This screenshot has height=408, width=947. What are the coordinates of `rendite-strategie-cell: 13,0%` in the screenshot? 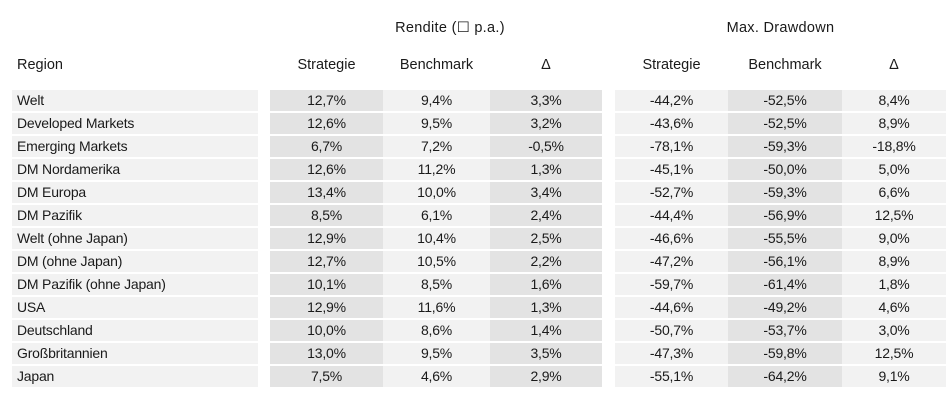 It's located at (326, 353).